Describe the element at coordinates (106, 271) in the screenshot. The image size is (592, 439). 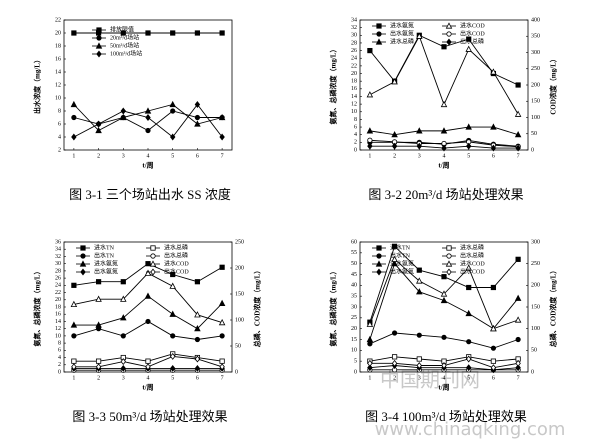
I see `legend-label: 出水氨氮` at that location.